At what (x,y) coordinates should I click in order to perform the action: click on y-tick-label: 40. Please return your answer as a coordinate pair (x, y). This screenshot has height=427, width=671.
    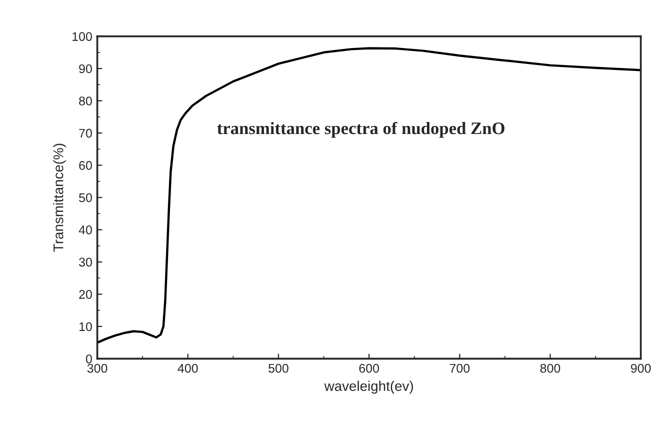
    Looking at the image, I should click on (85, 230).